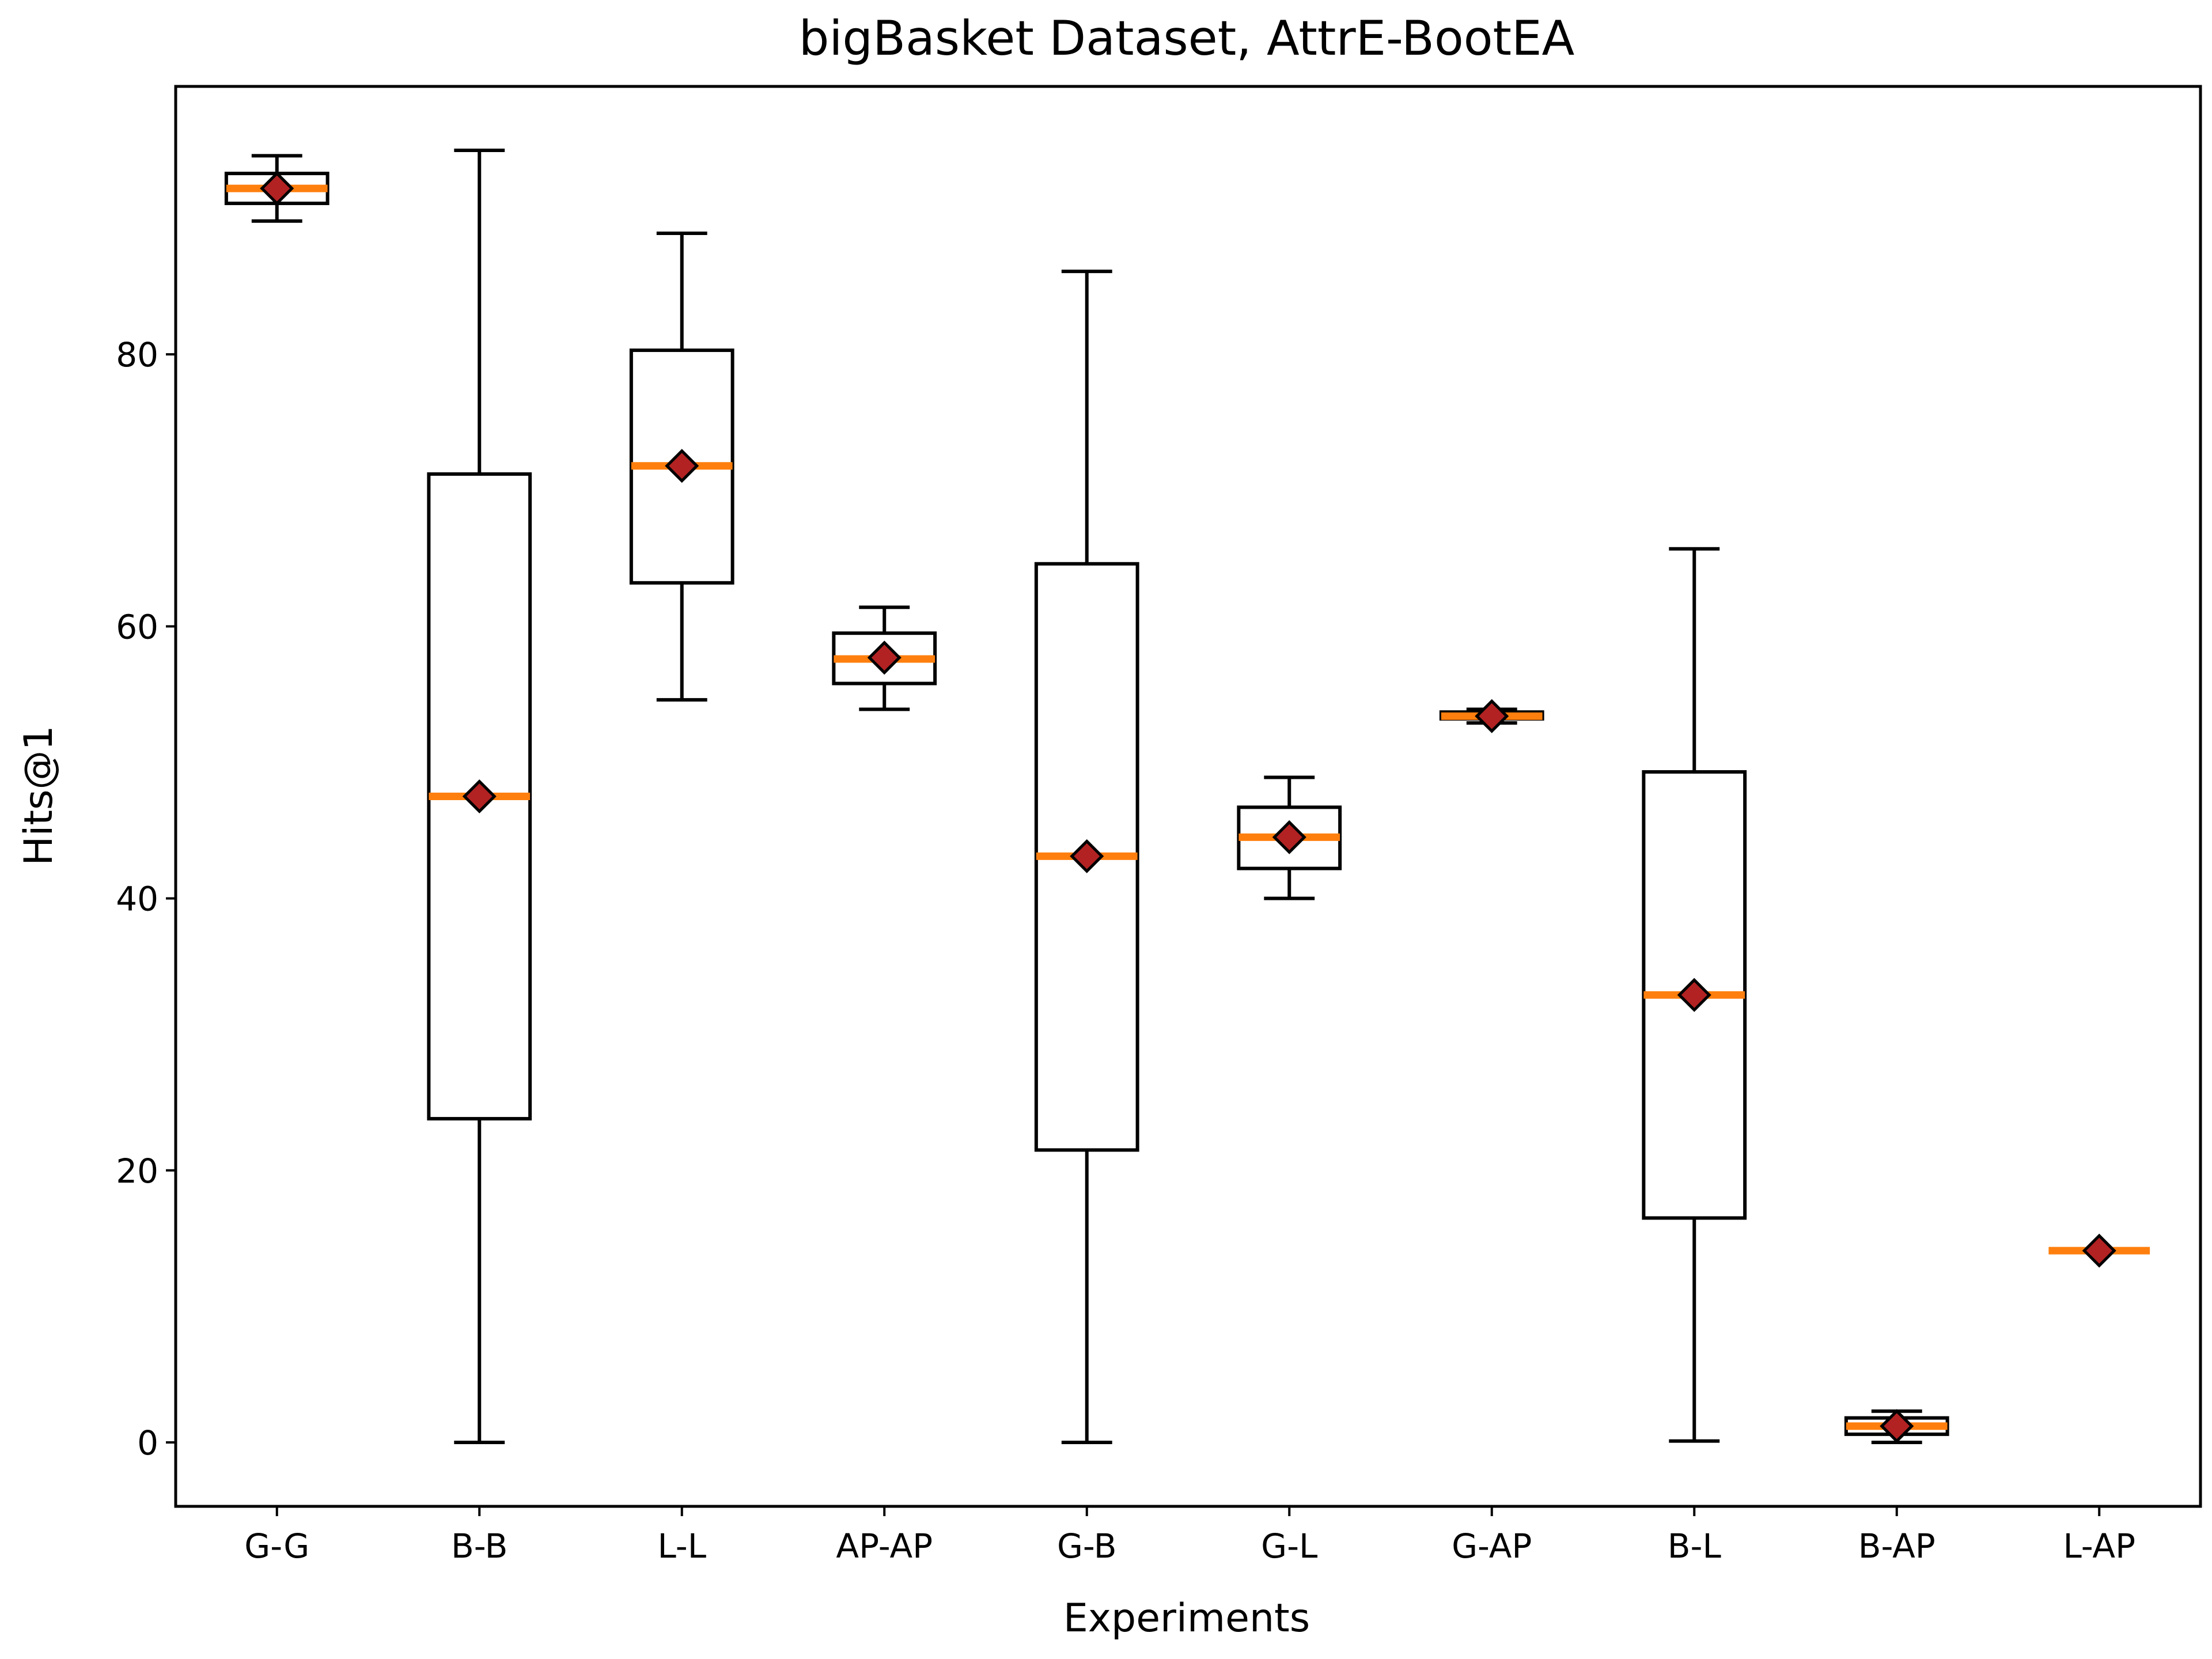 The height and width of the screenshot is (1659, 2212). I want to click on x-tick-label: L-AP, so click(2099, 1546).